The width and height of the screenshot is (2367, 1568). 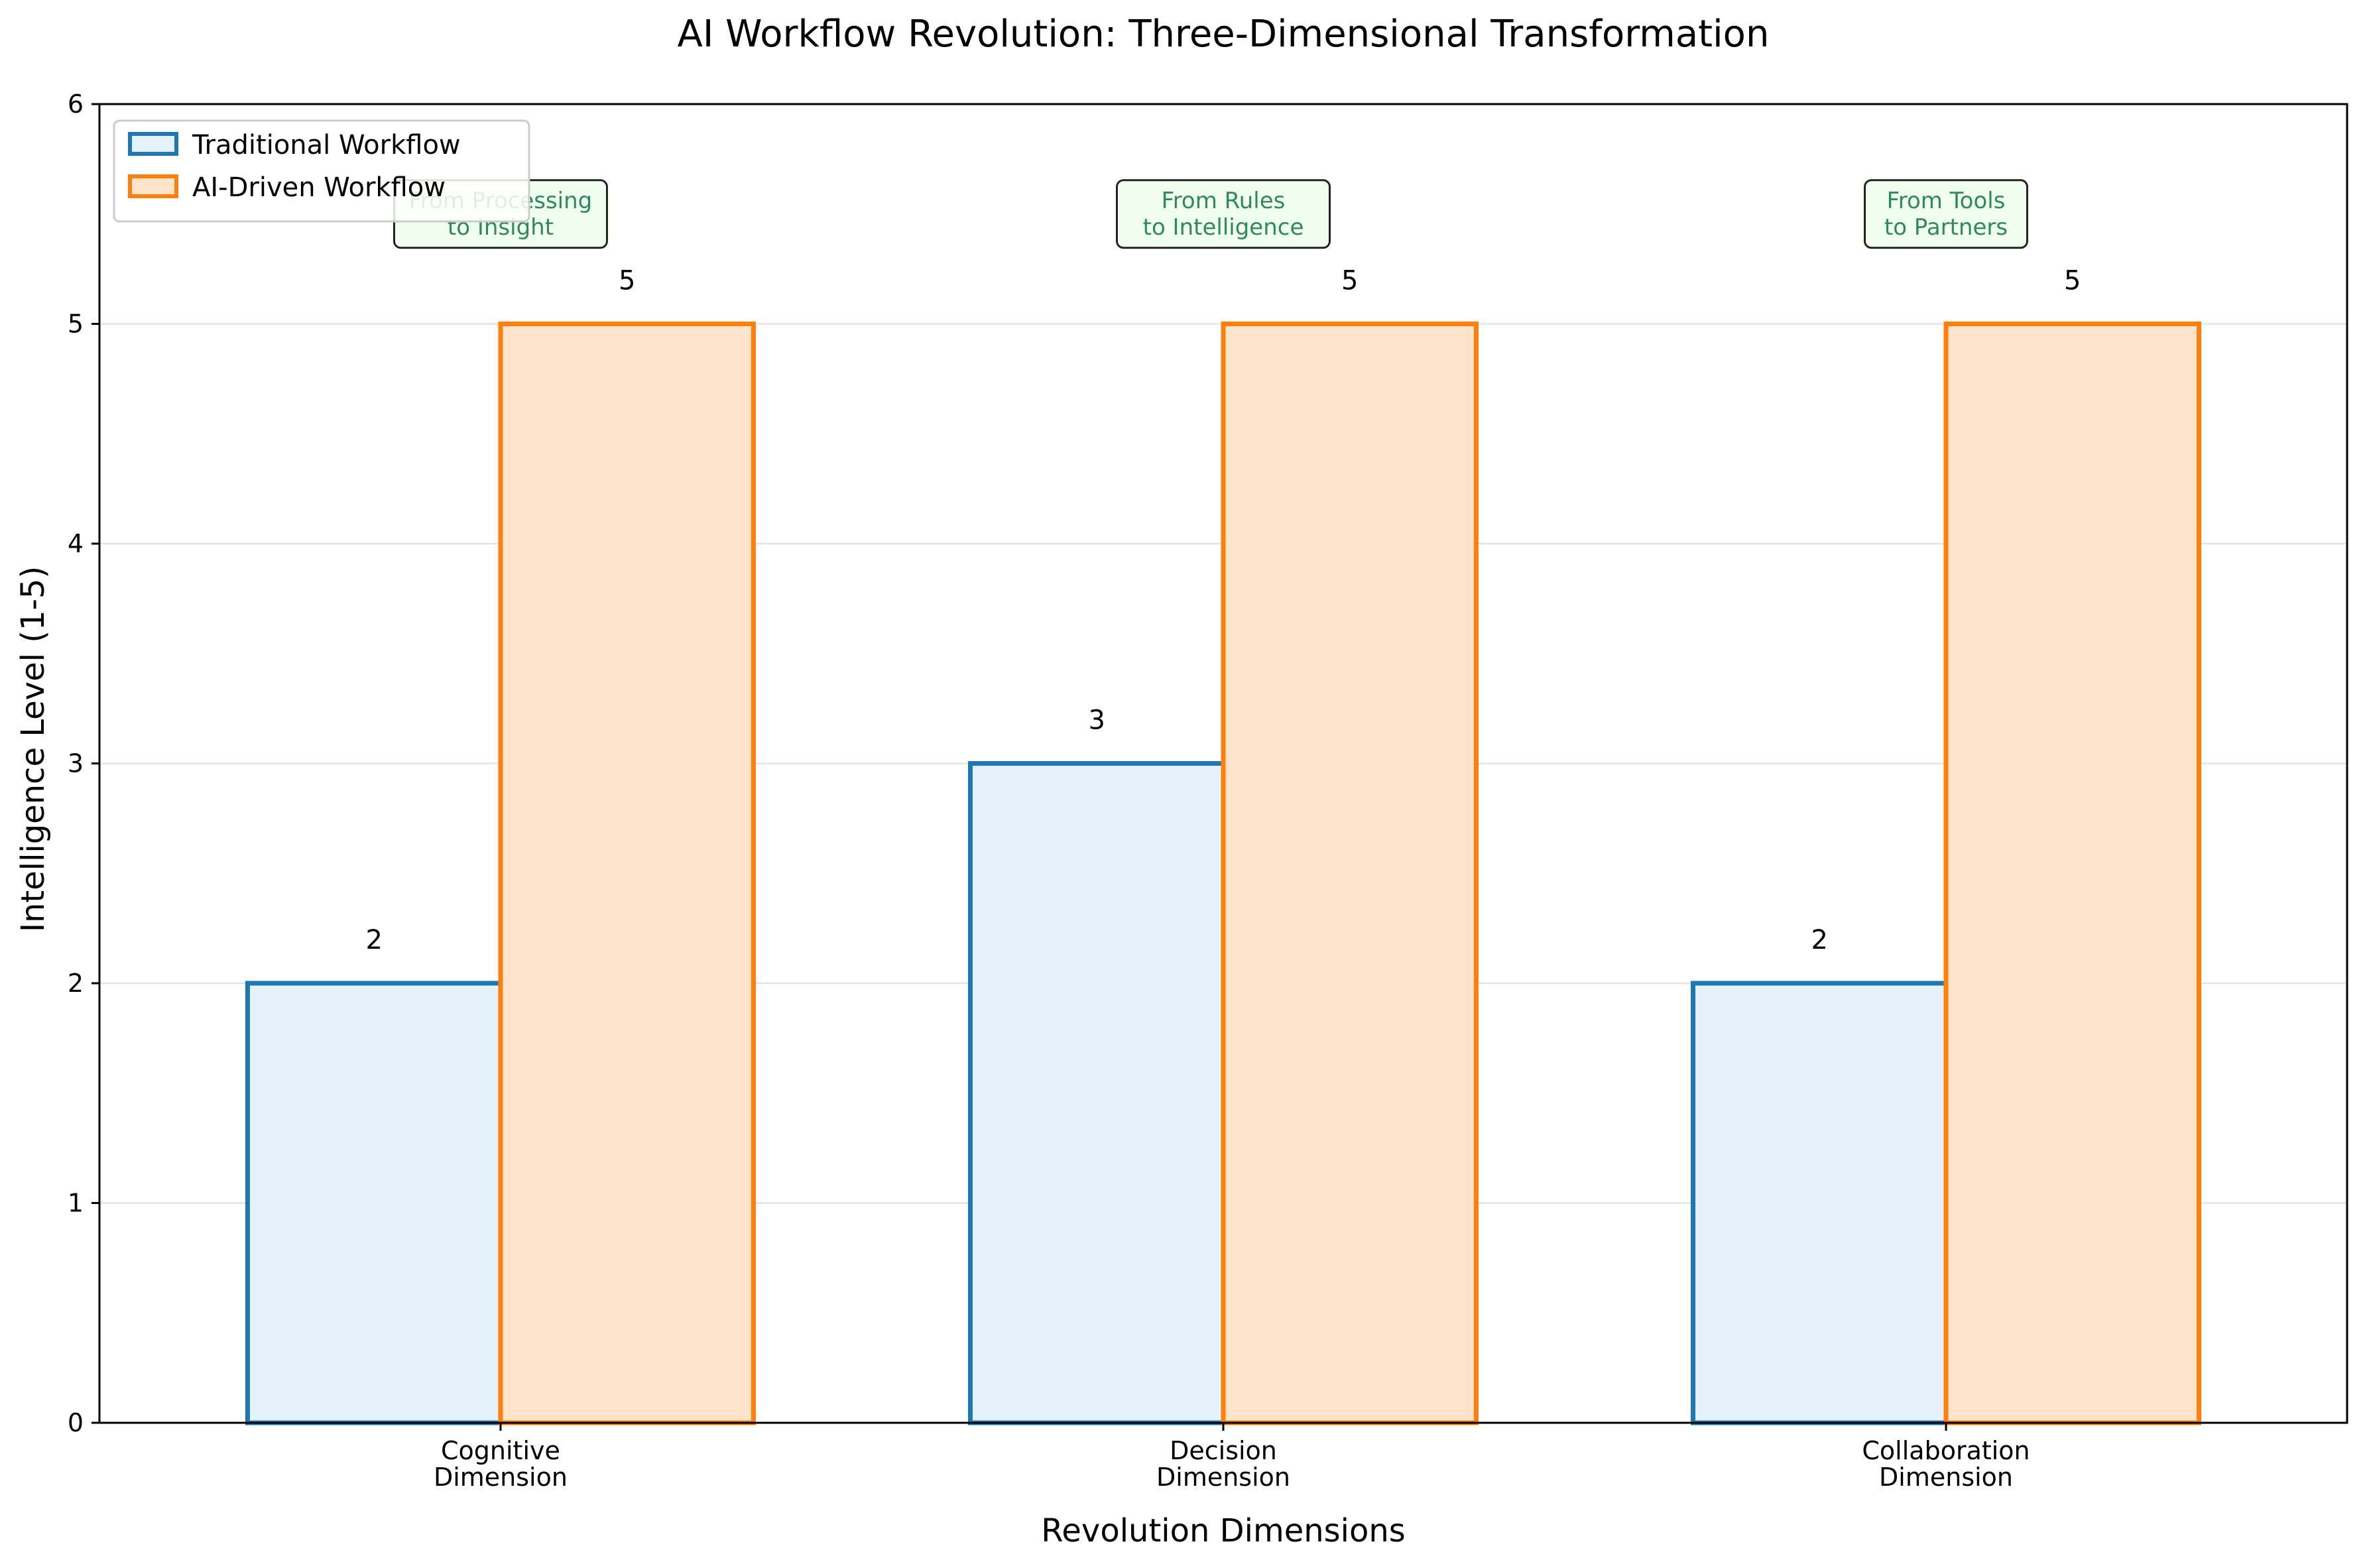 What do you see at coordinates (326, 145) in the screenshot?
I see `legend-label: Traditional Workflow` at bounding box center [326, 145].